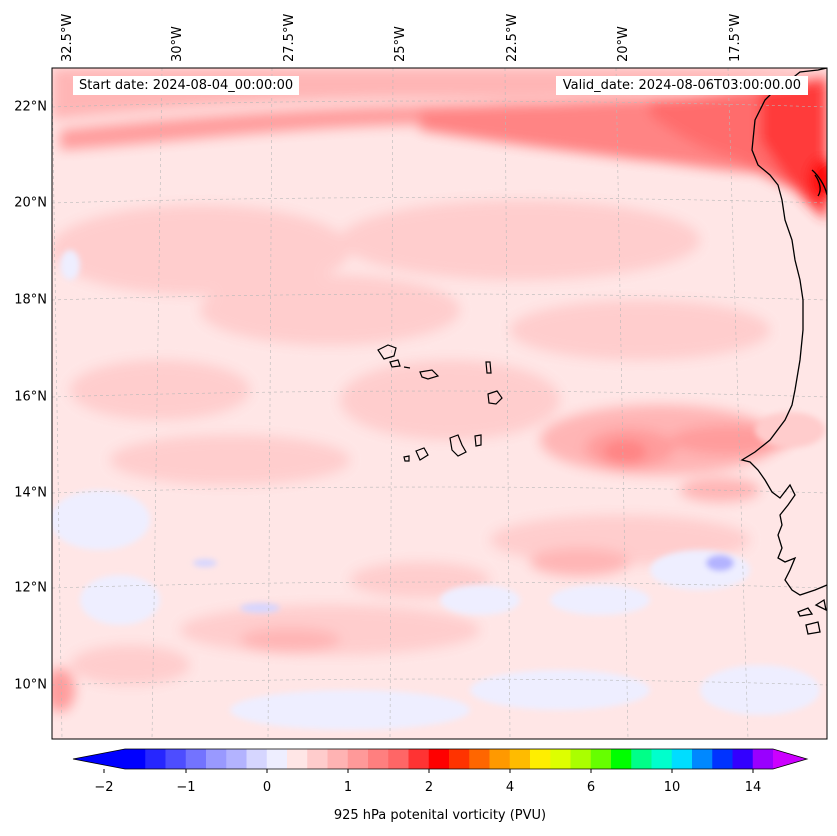  What do you see at coordinates (99, 759) in the screenshot?
I see `colorbar-extend-low` at bounding box center [99, 759].